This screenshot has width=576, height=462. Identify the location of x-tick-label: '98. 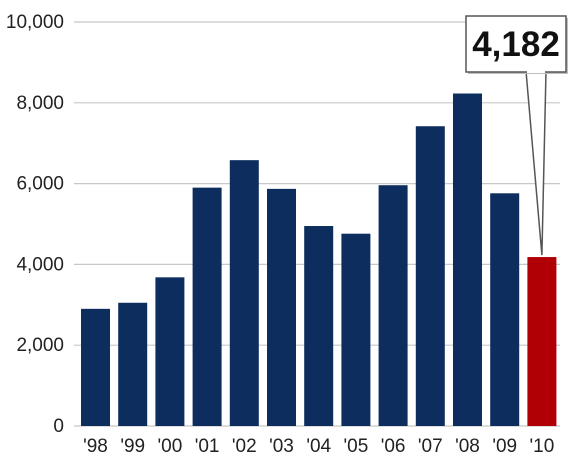
(95, 446).